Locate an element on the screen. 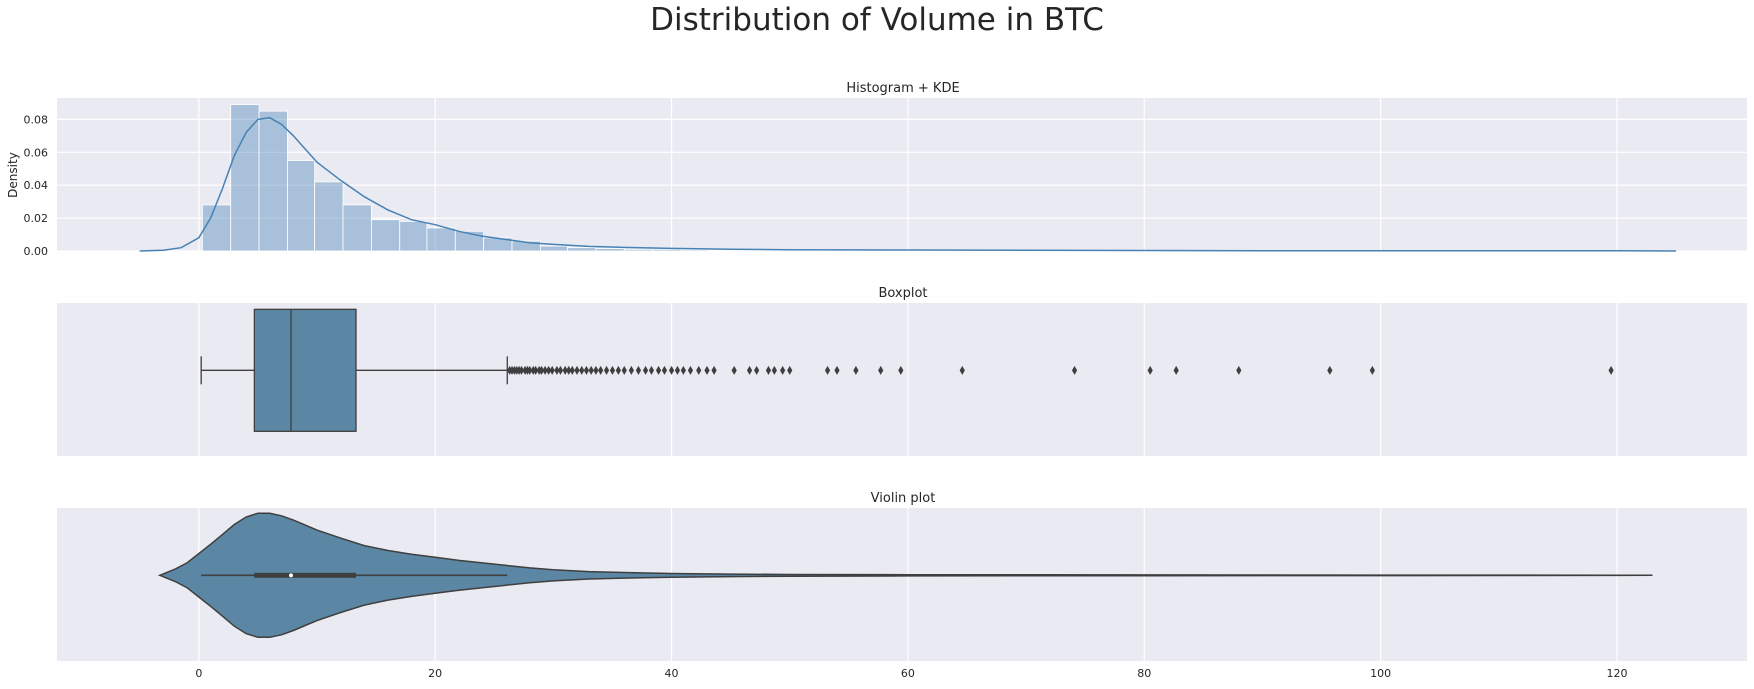 The image size is (1754, 689). histogram-bars is located at coordinates (497, 178).